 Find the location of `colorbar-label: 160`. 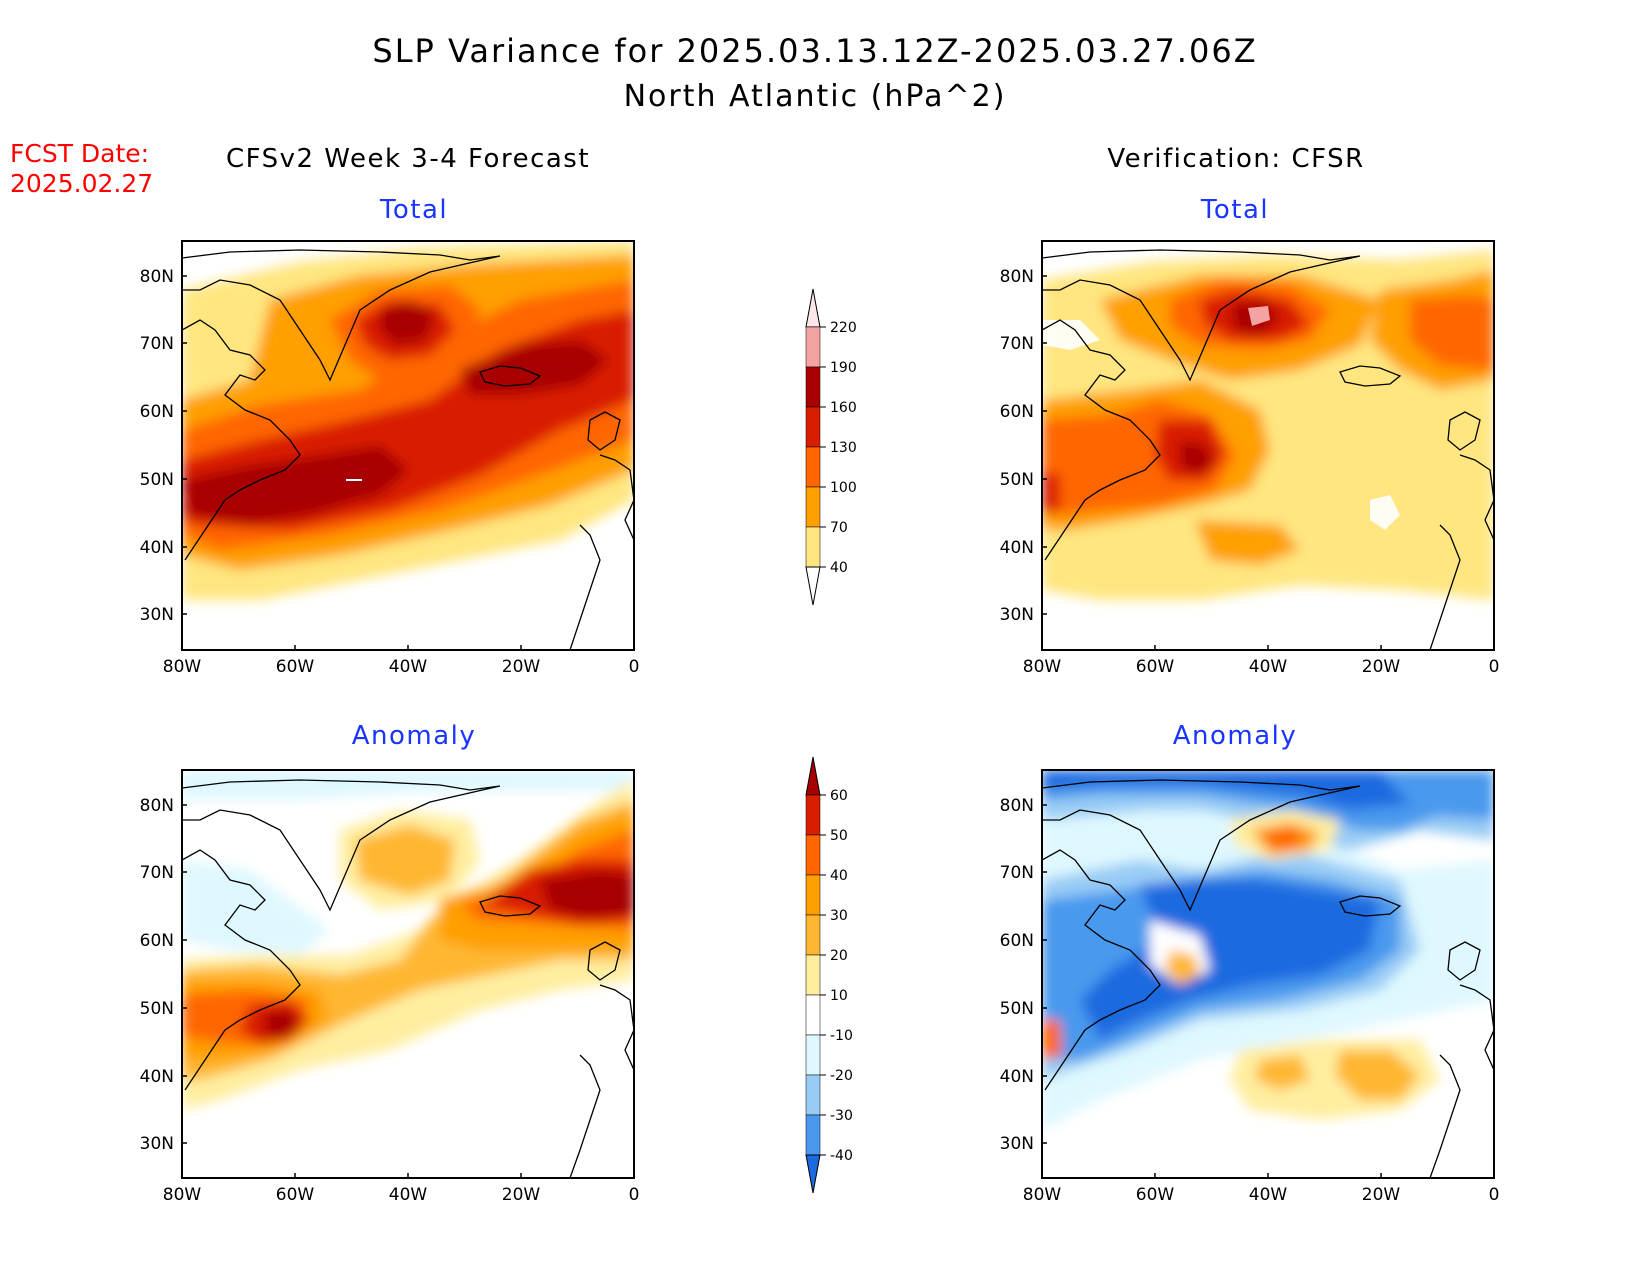

colorbar-label: 160 is located at coordinates (843, 408).